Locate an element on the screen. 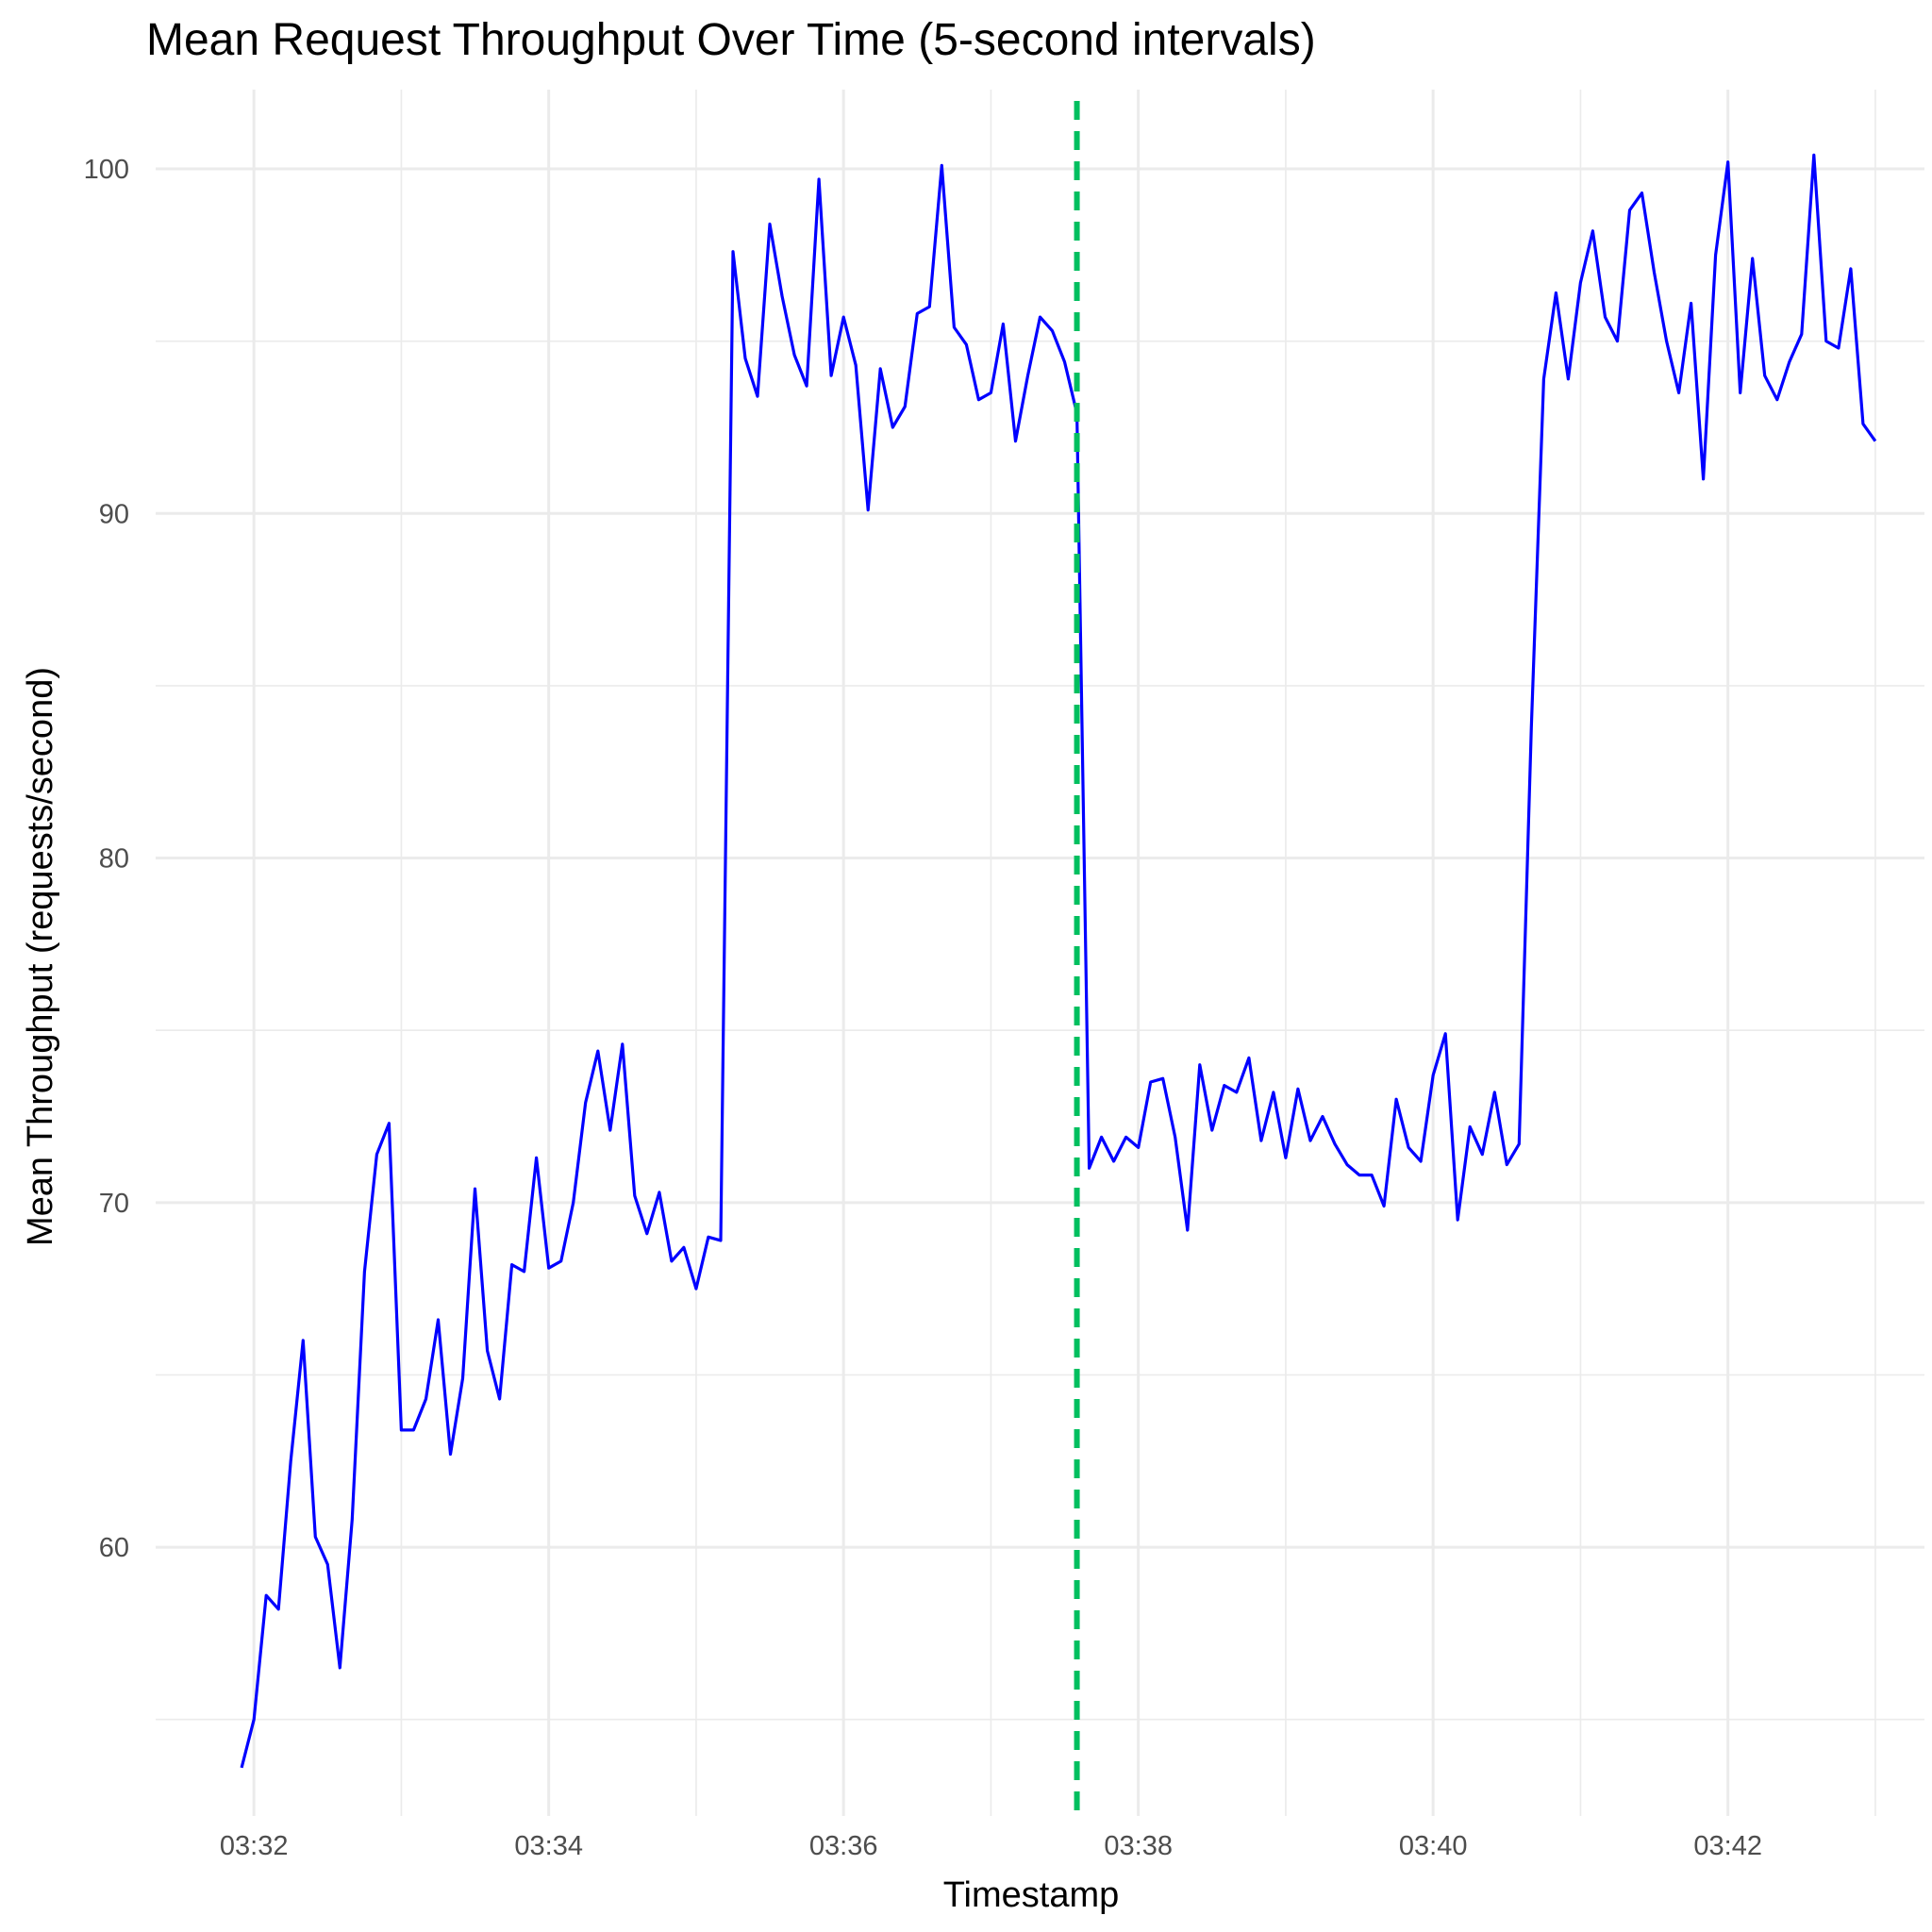 Image resolution: width=1932 pixels, height=1932 pixels. x-axis-title: Timestamp is located at coordinates (1032, 1895).